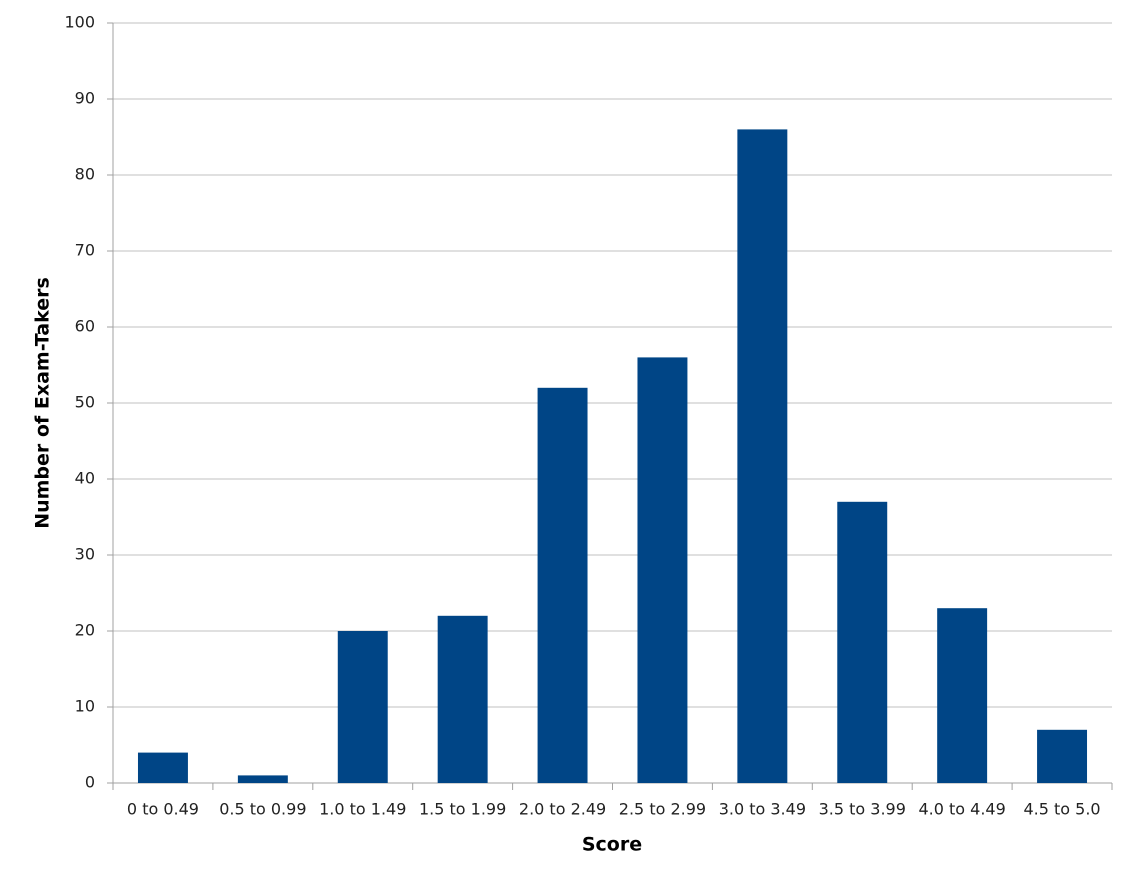 Image resolution: width=1135 pixels, height=884 pixels. I want to click on x-axis-title: Score, so click(612, 845).